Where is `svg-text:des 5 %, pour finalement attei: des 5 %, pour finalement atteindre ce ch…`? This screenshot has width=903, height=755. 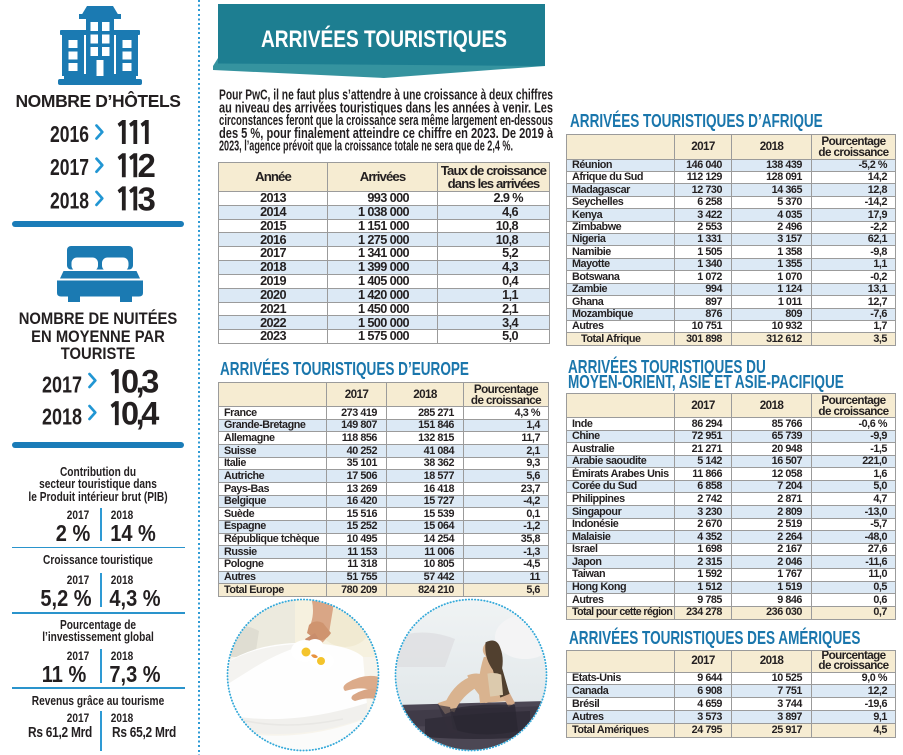 svg-text:des 5 %, pour finalement attei: des 5 %, pour finalement atteindre ce ch… is located at coordinates (386, 134).